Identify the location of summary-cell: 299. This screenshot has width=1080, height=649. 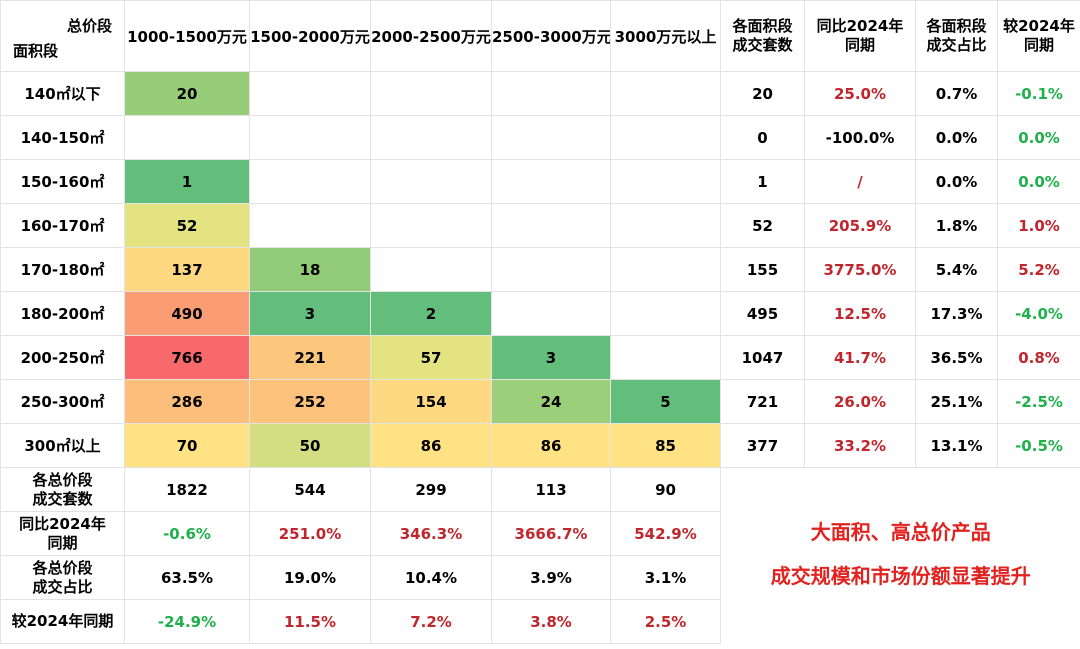
(431, 489).